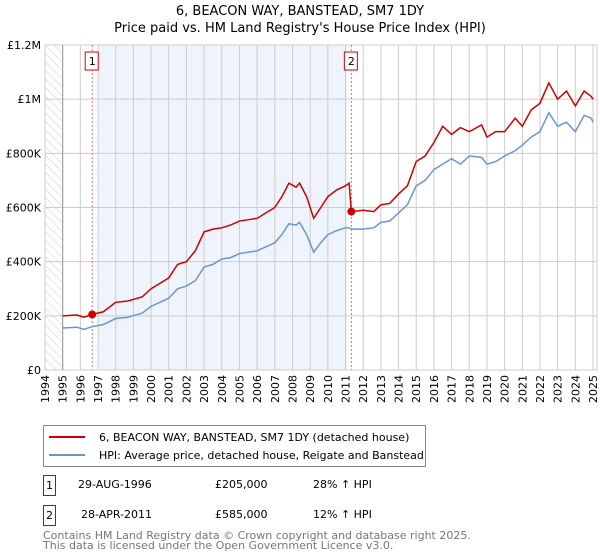  Describe the element at coordinates (133, 389) in the screenshot. I see `x-tick-label: 1999` at that location.